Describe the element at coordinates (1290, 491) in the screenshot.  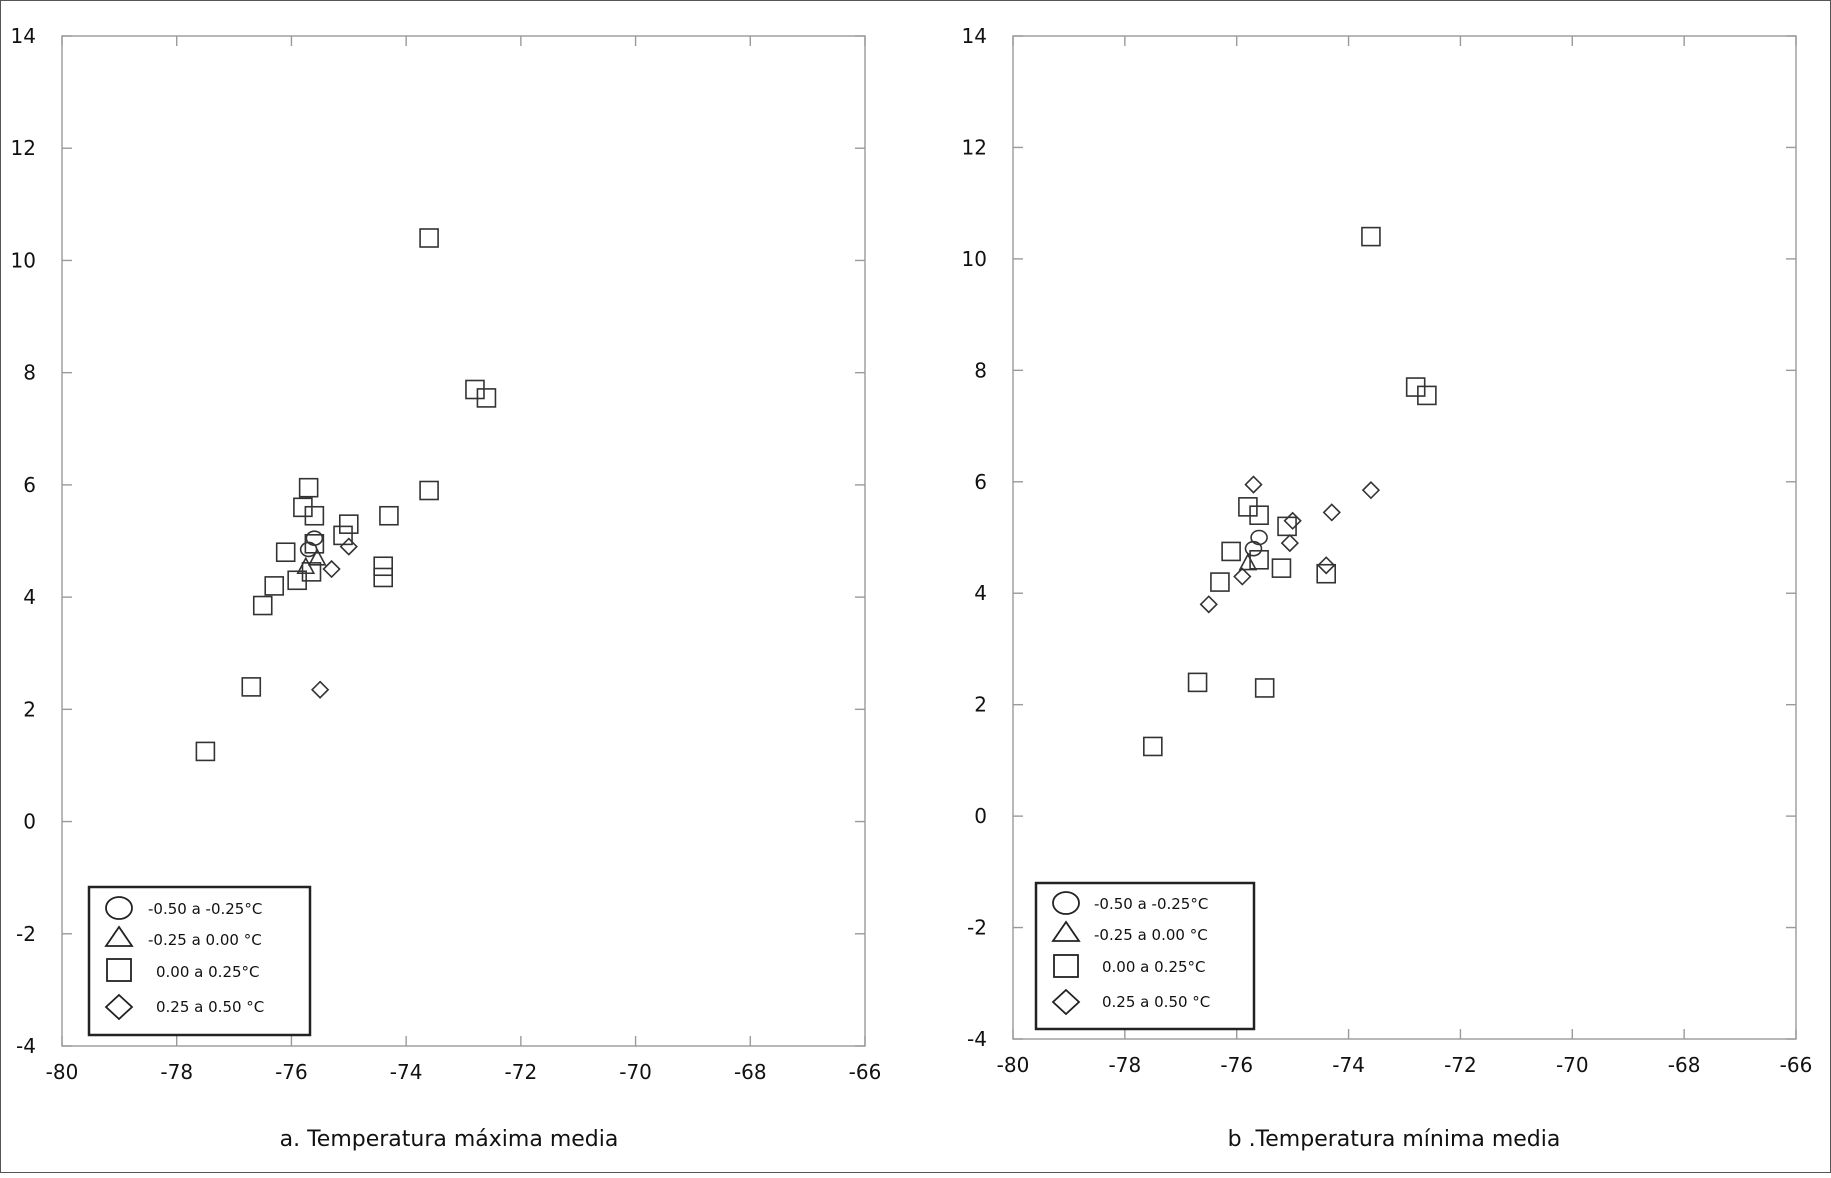
I see `panel-b-markers` at that location.